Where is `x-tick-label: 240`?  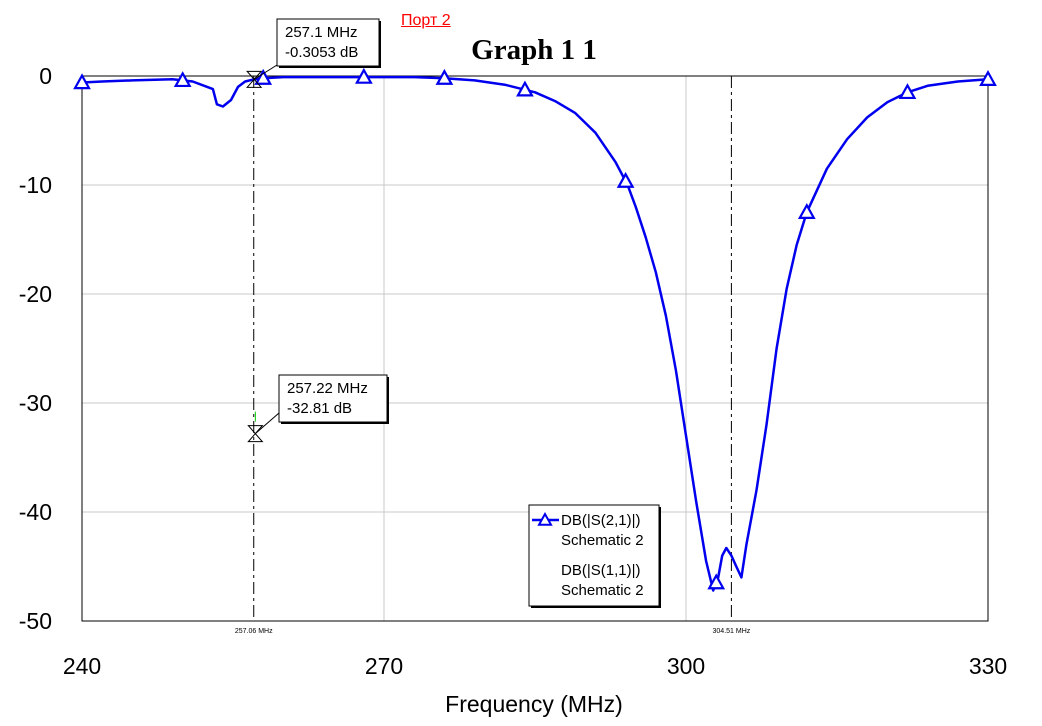 x-tick-label: 240 is located at coordinates (82, 666).